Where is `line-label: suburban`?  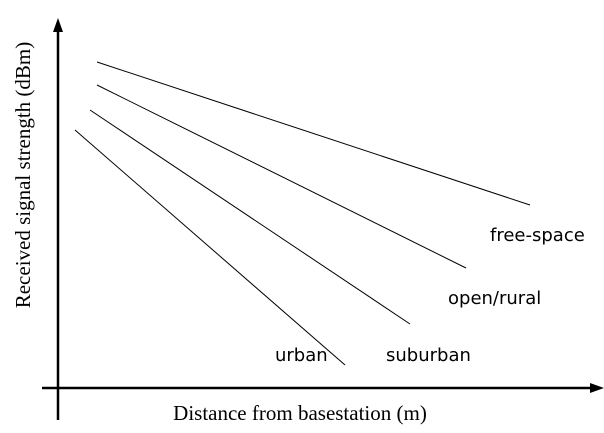 line-label: suburban is located at coordinates (428, 355).